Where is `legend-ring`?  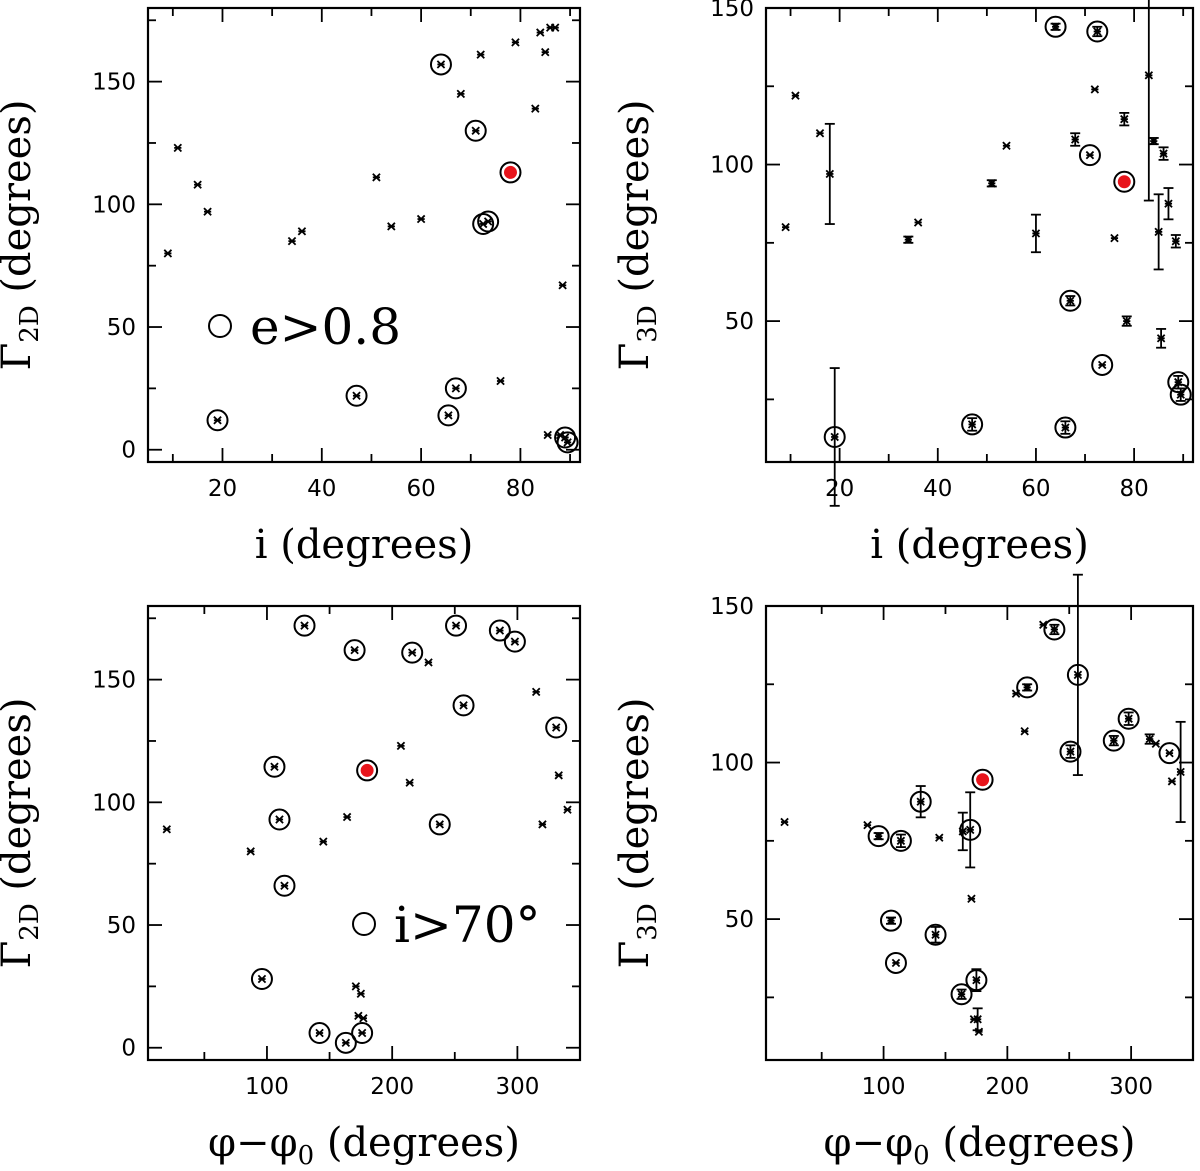 legend-ring is located at coordinates (220, 326).